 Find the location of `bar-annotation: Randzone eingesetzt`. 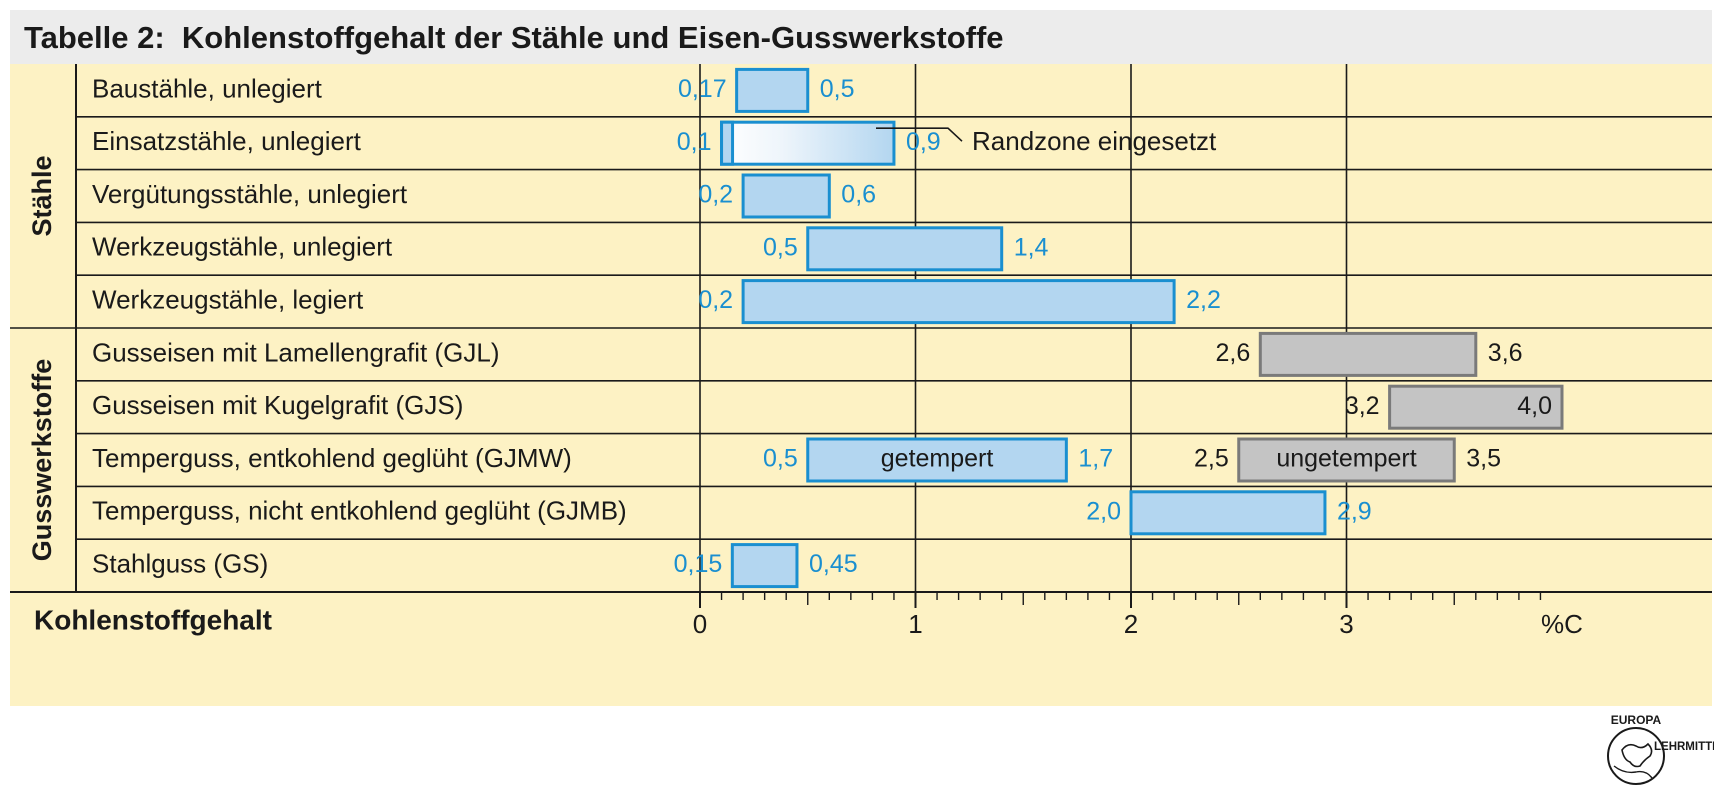

bar-annotation: Randzone eingesetzt is located at coordinates (1094, 141).